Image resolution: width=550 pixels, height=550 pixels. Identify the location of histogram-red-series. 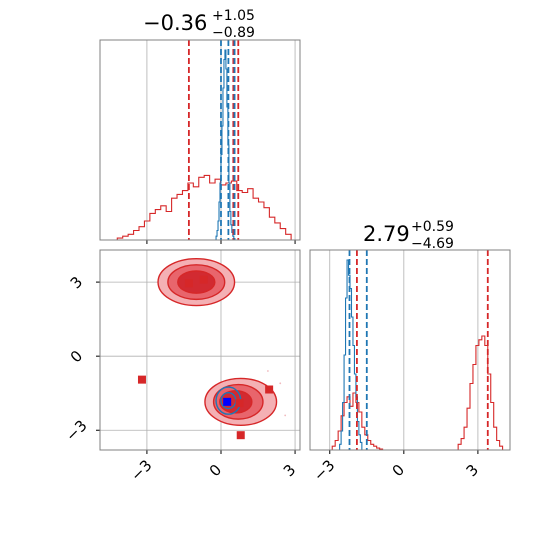
(204, 207).